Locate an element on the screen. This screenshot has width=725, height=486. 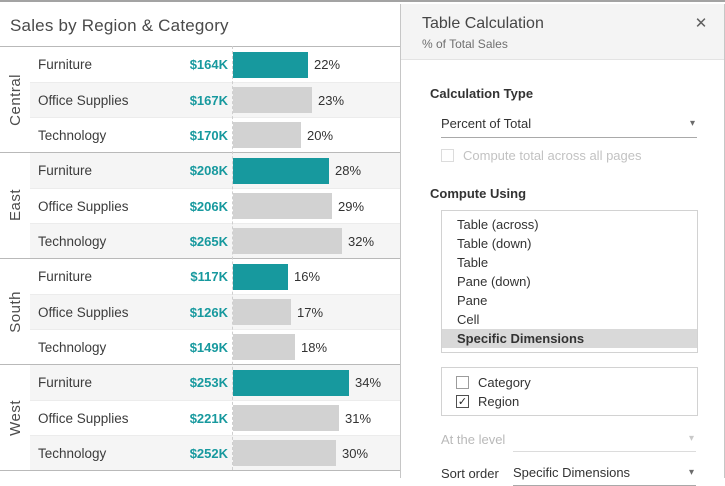
compute-using-option: Table (down) is located at coordinates (494, 243).